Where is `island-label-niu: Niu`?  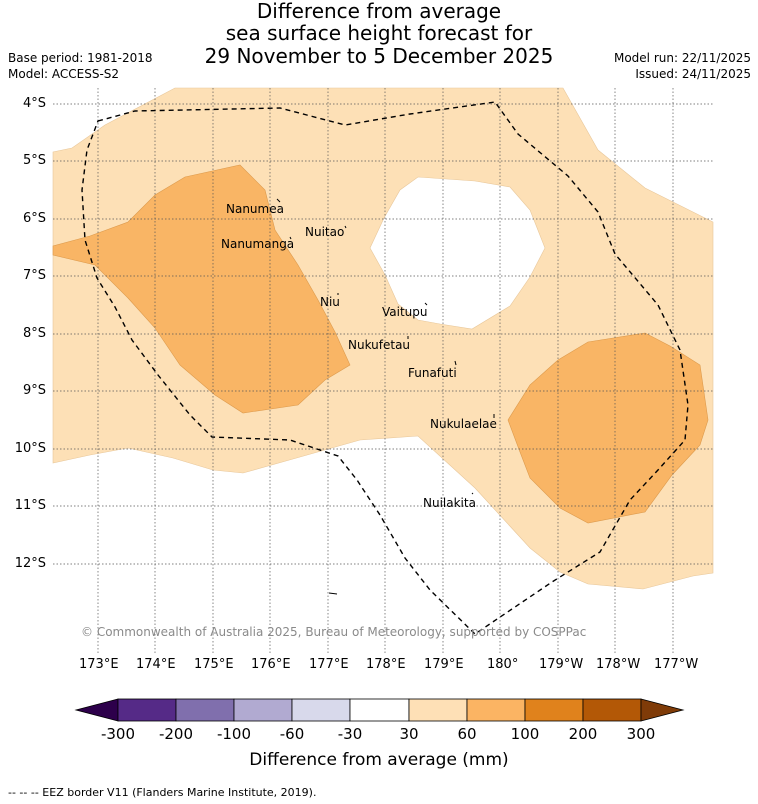 island-label-niu: Niu is located at coordinates (330, 302).